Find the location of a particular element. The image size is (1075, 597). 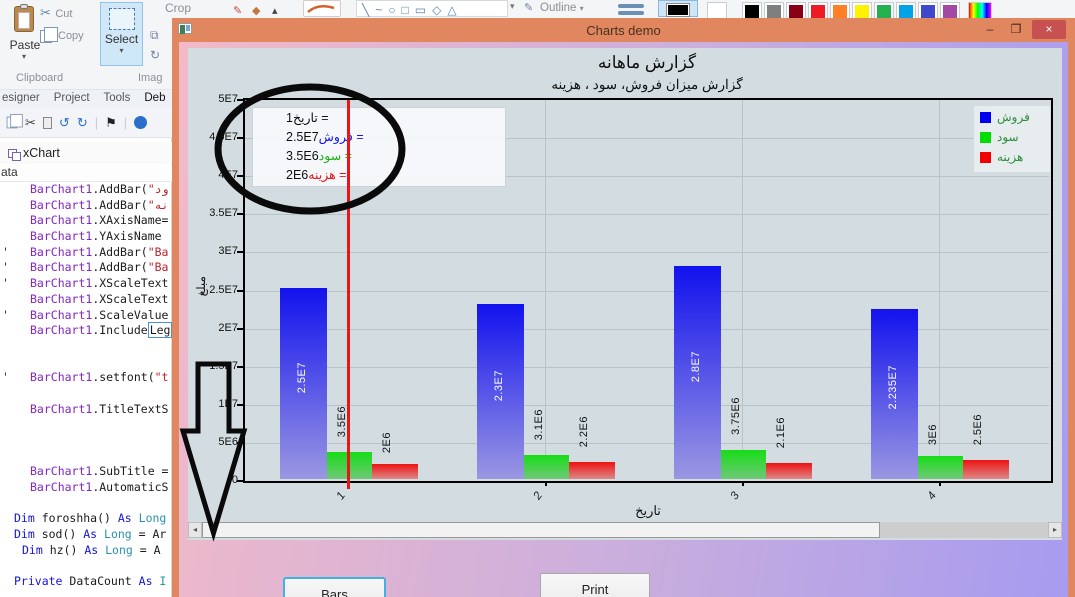

y-tick-label: 2.5E7 is located at coordinates (223, 289).